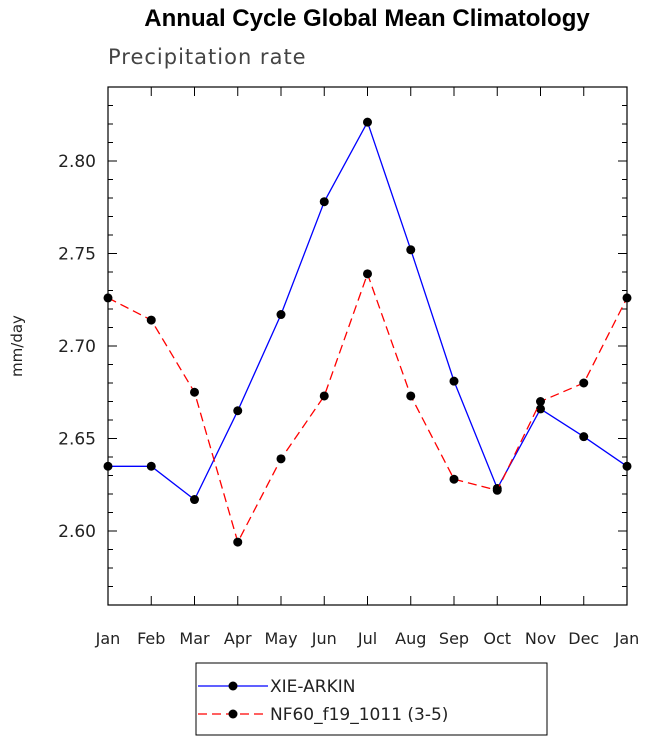 The image size is (647, 740). What do you see at coordinates (540, 638) in the screenshot?
I see `x-tick-label: Nov` at bounding box center [540, 638].